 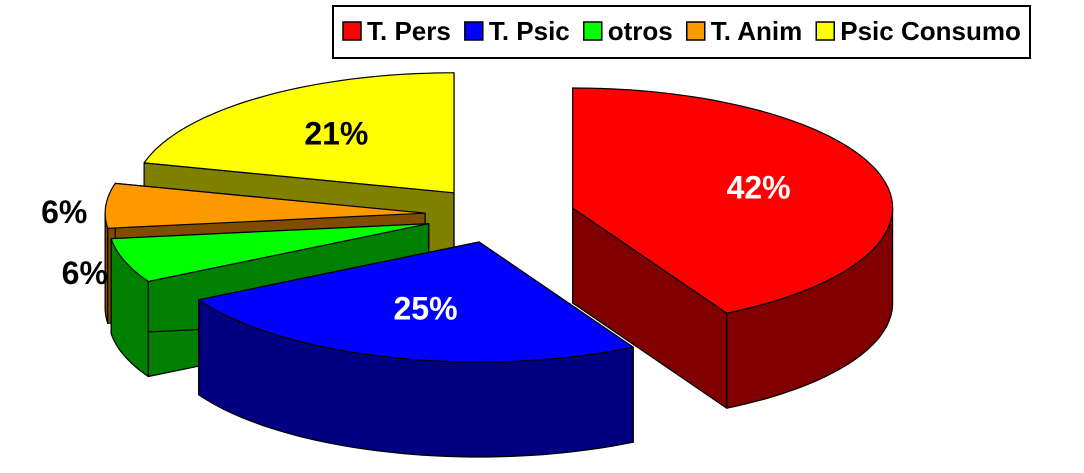 I want to click on legend-label: Psic Consumo, so click(x=930, y=31).